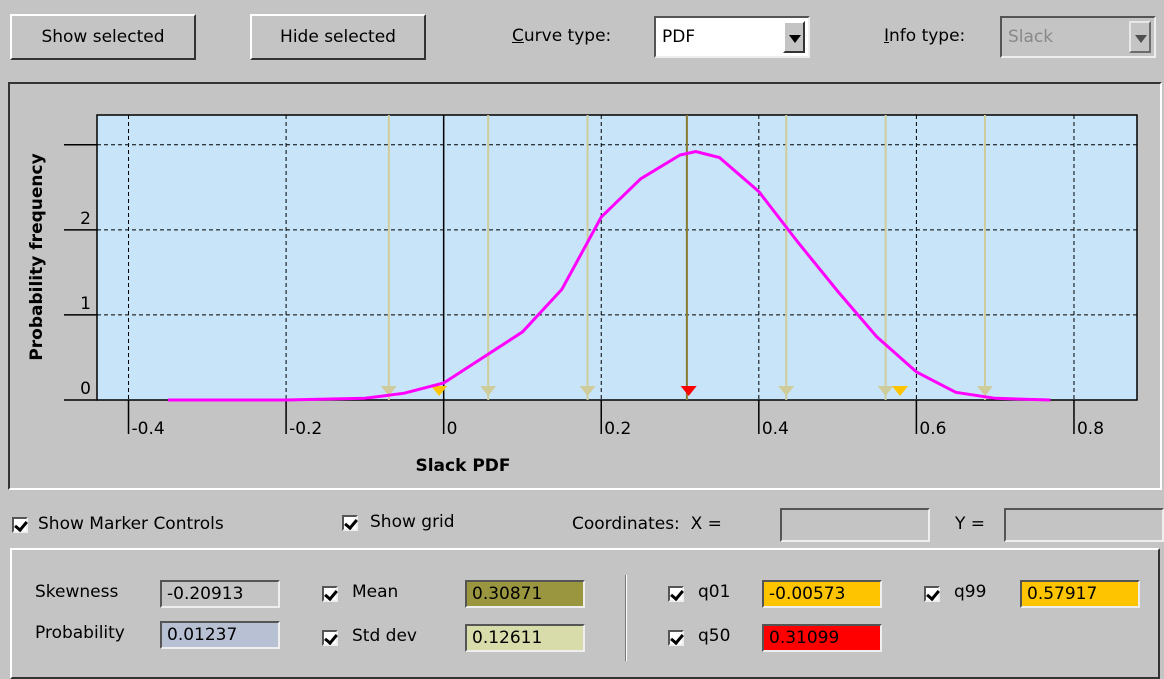 The image size is (1164, 679). What do you see at coordinates (305, 429) in the screenshot?
I see `x-tick-label: -0.2` at bounding box center [305, 429].